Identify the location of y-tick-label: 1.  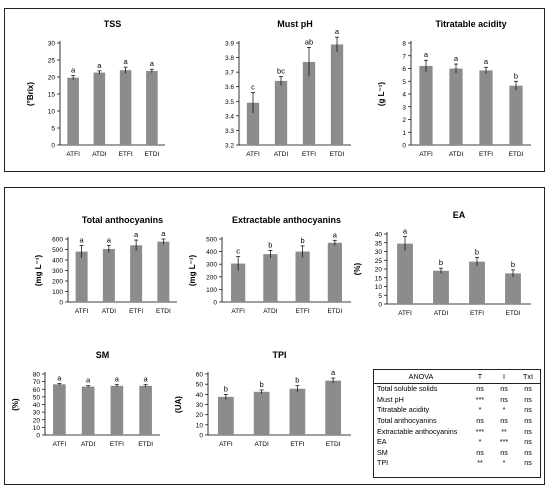
(404, 133).